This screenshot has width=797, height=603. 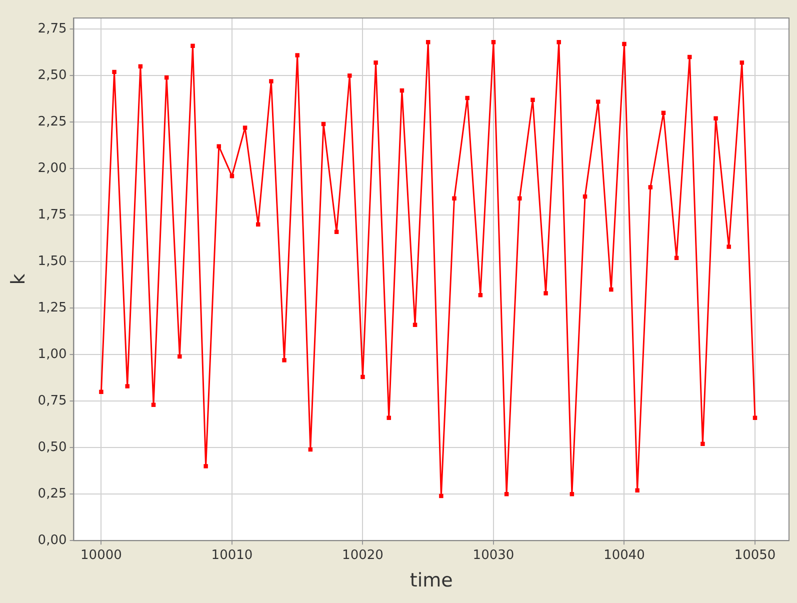 I want to click on y-tick-label: 0,75, so click(x=52, y=400).